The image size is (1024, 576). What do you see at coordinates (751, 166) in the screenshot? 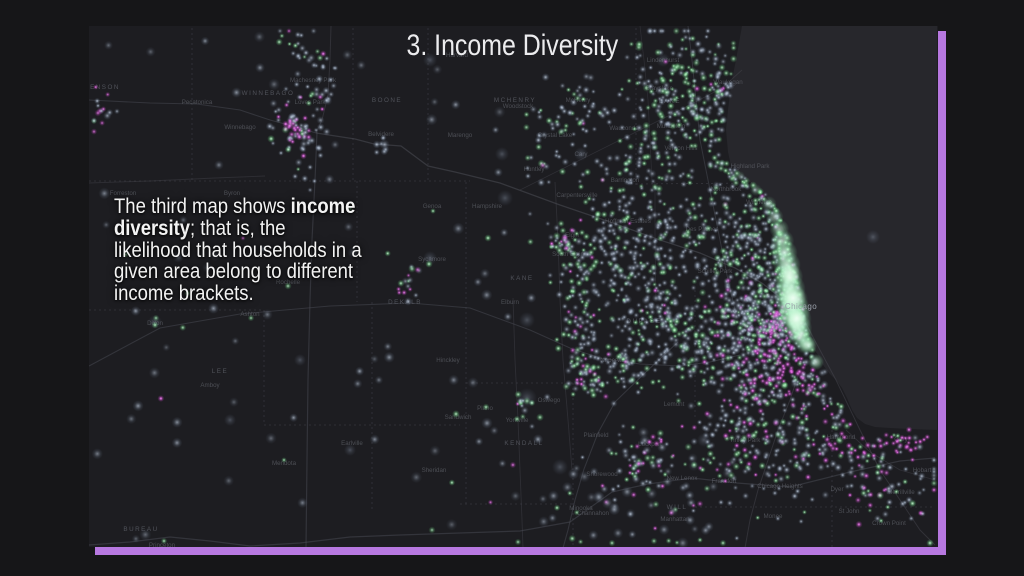
I see `svg-text: Highland Park` at bounding box center [751, 166].